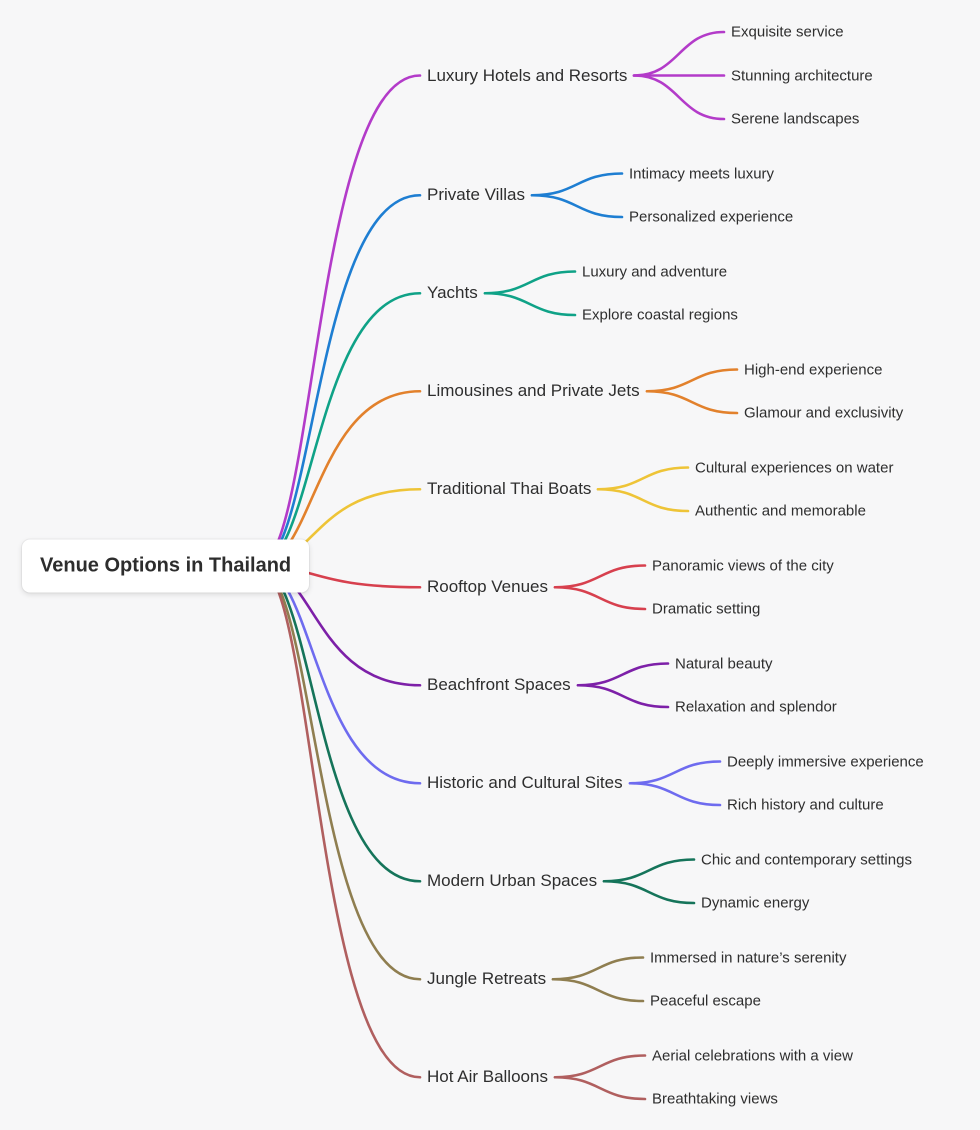 The image size is (980, 1130). I want to click on leaf-node: Dynamic energy, so click(755, 903).